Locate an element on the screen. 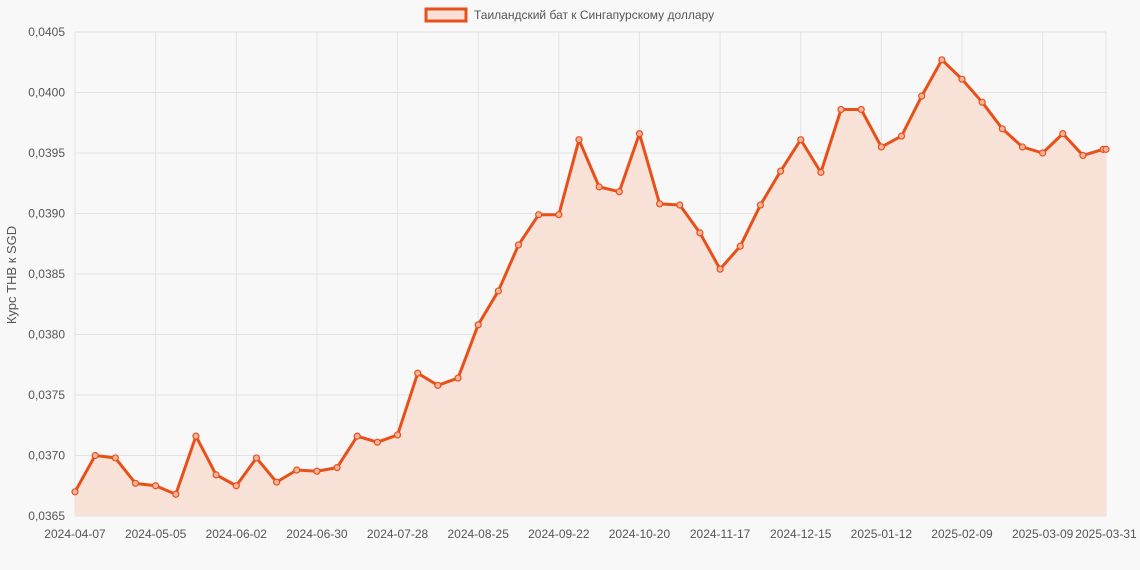 This screenshot has height=570, width=1140. x-tick-label: 2024-12-15 is located at coordinates (801, 534).